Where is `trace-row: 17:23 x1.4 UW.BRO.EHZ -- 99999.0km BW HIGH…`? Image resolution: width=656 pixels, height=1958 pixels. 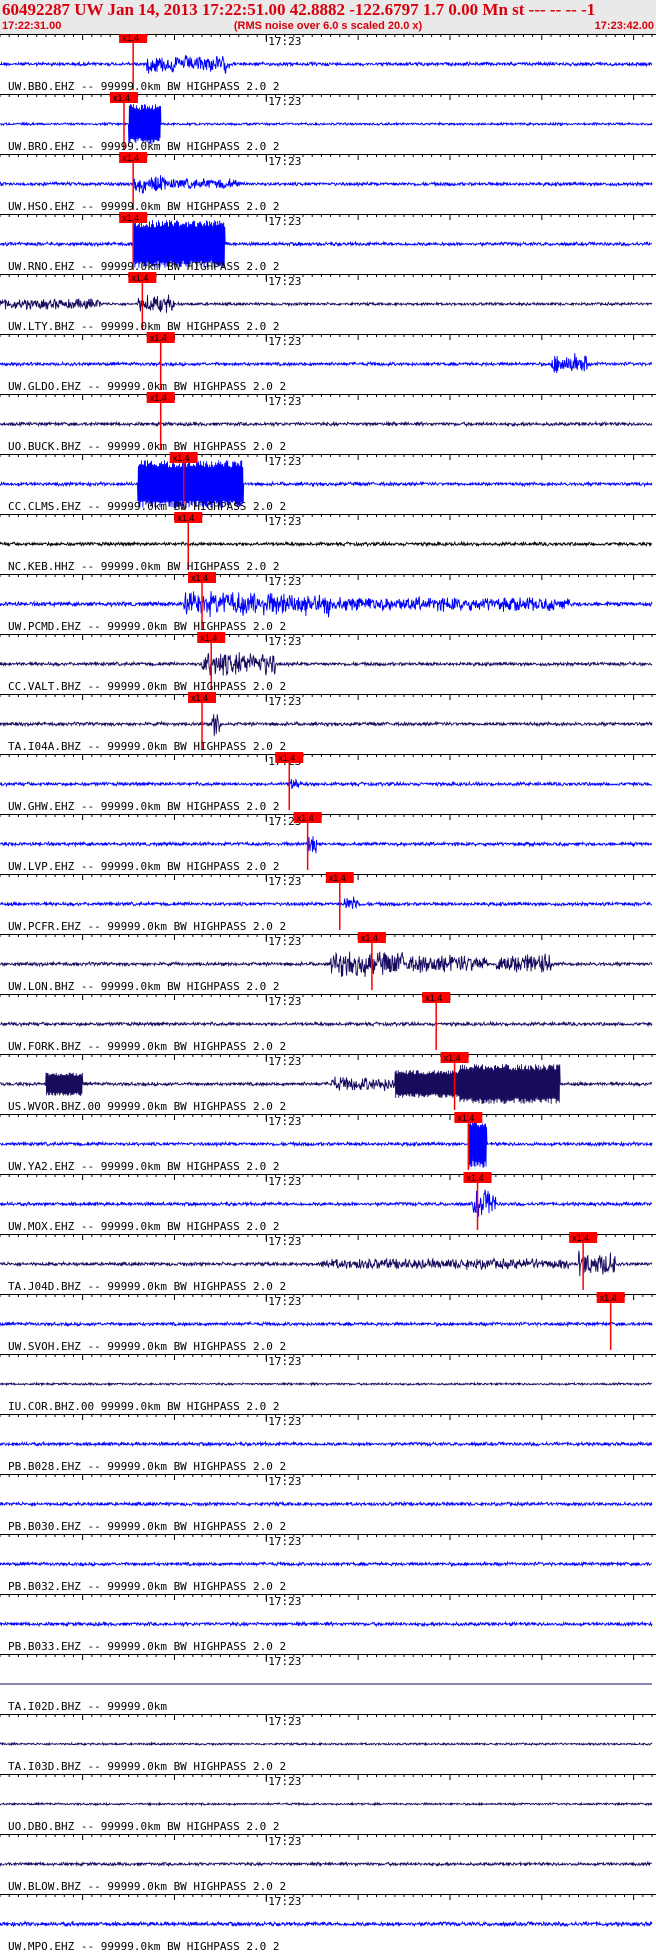
trace-row: 17:23 x1.4 UW.BRO.EHZ -- 99999.0km BW HIGH… is located at coordinates (328, 122).